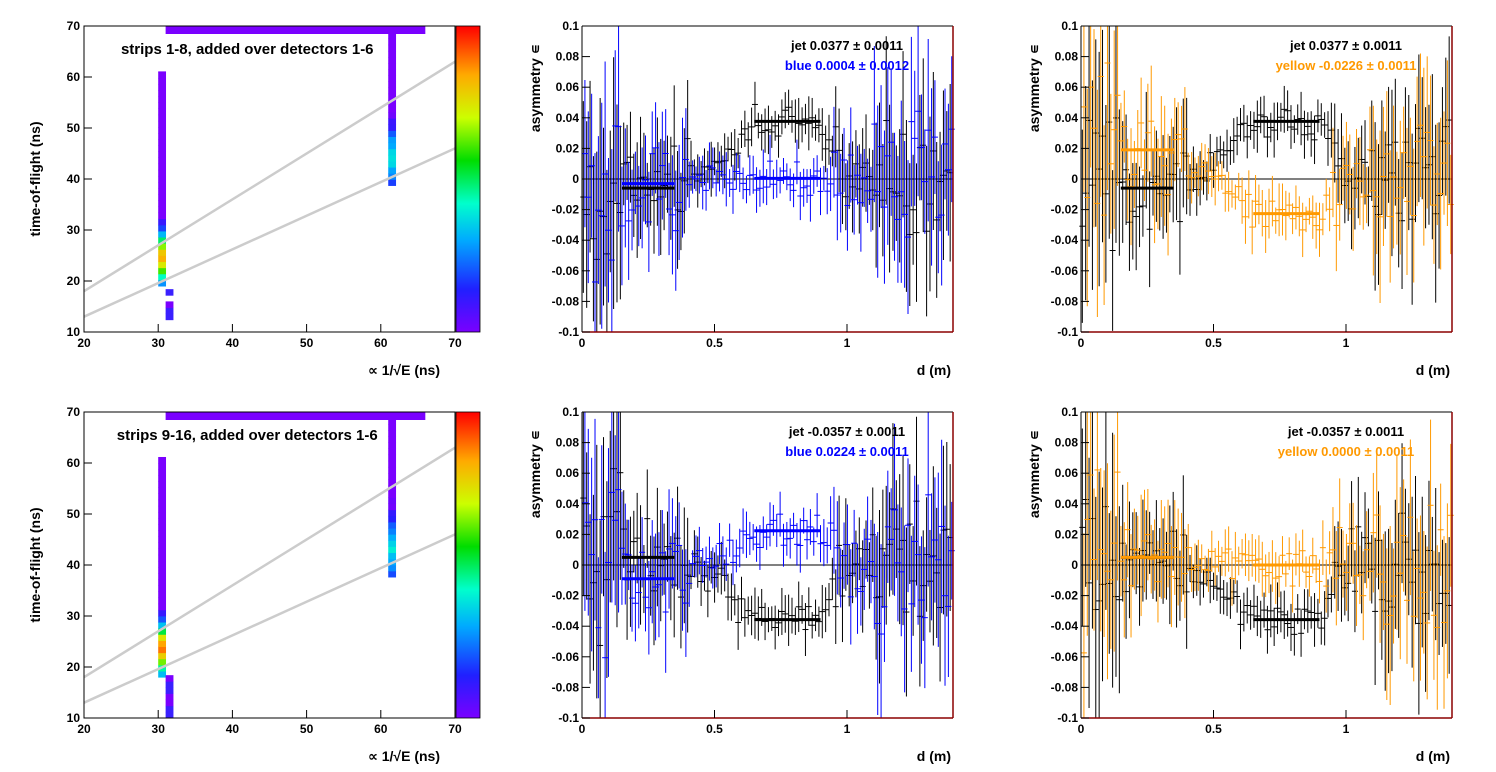 Image resolution: width=1496 pixels, height=772 pixels. Describe the element at coordinates (847, 65) in the screenshot. I see `legend-entry-2: blue 0.0004 ± 0.0012` at that location.